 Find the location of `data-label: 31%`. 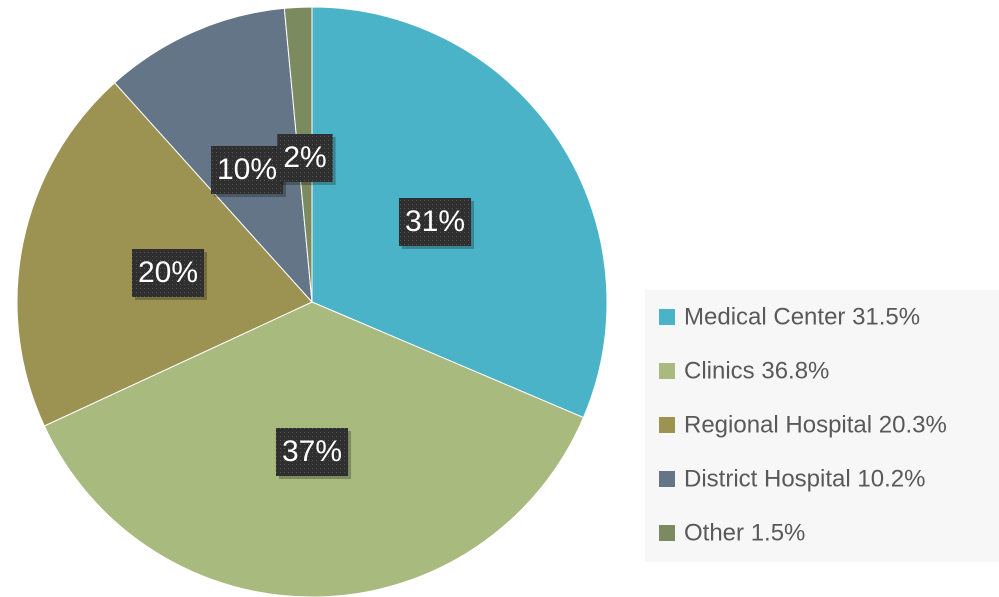

data-label: 31% is located at coordinates (435, 221).